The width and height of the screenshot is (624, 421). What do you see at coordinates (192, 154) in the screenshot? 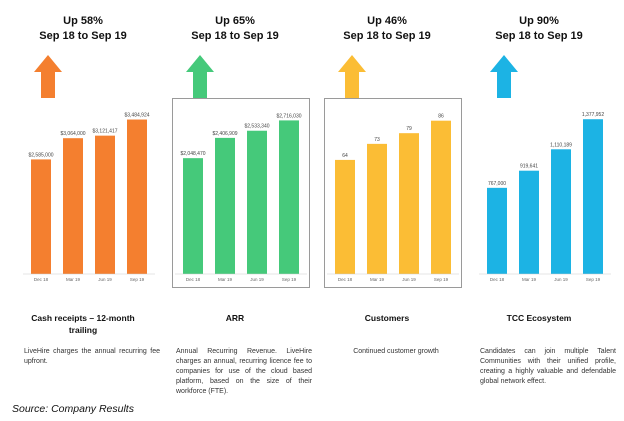
I see `data-label: $2,048,470` at bounding box center [192, 154].